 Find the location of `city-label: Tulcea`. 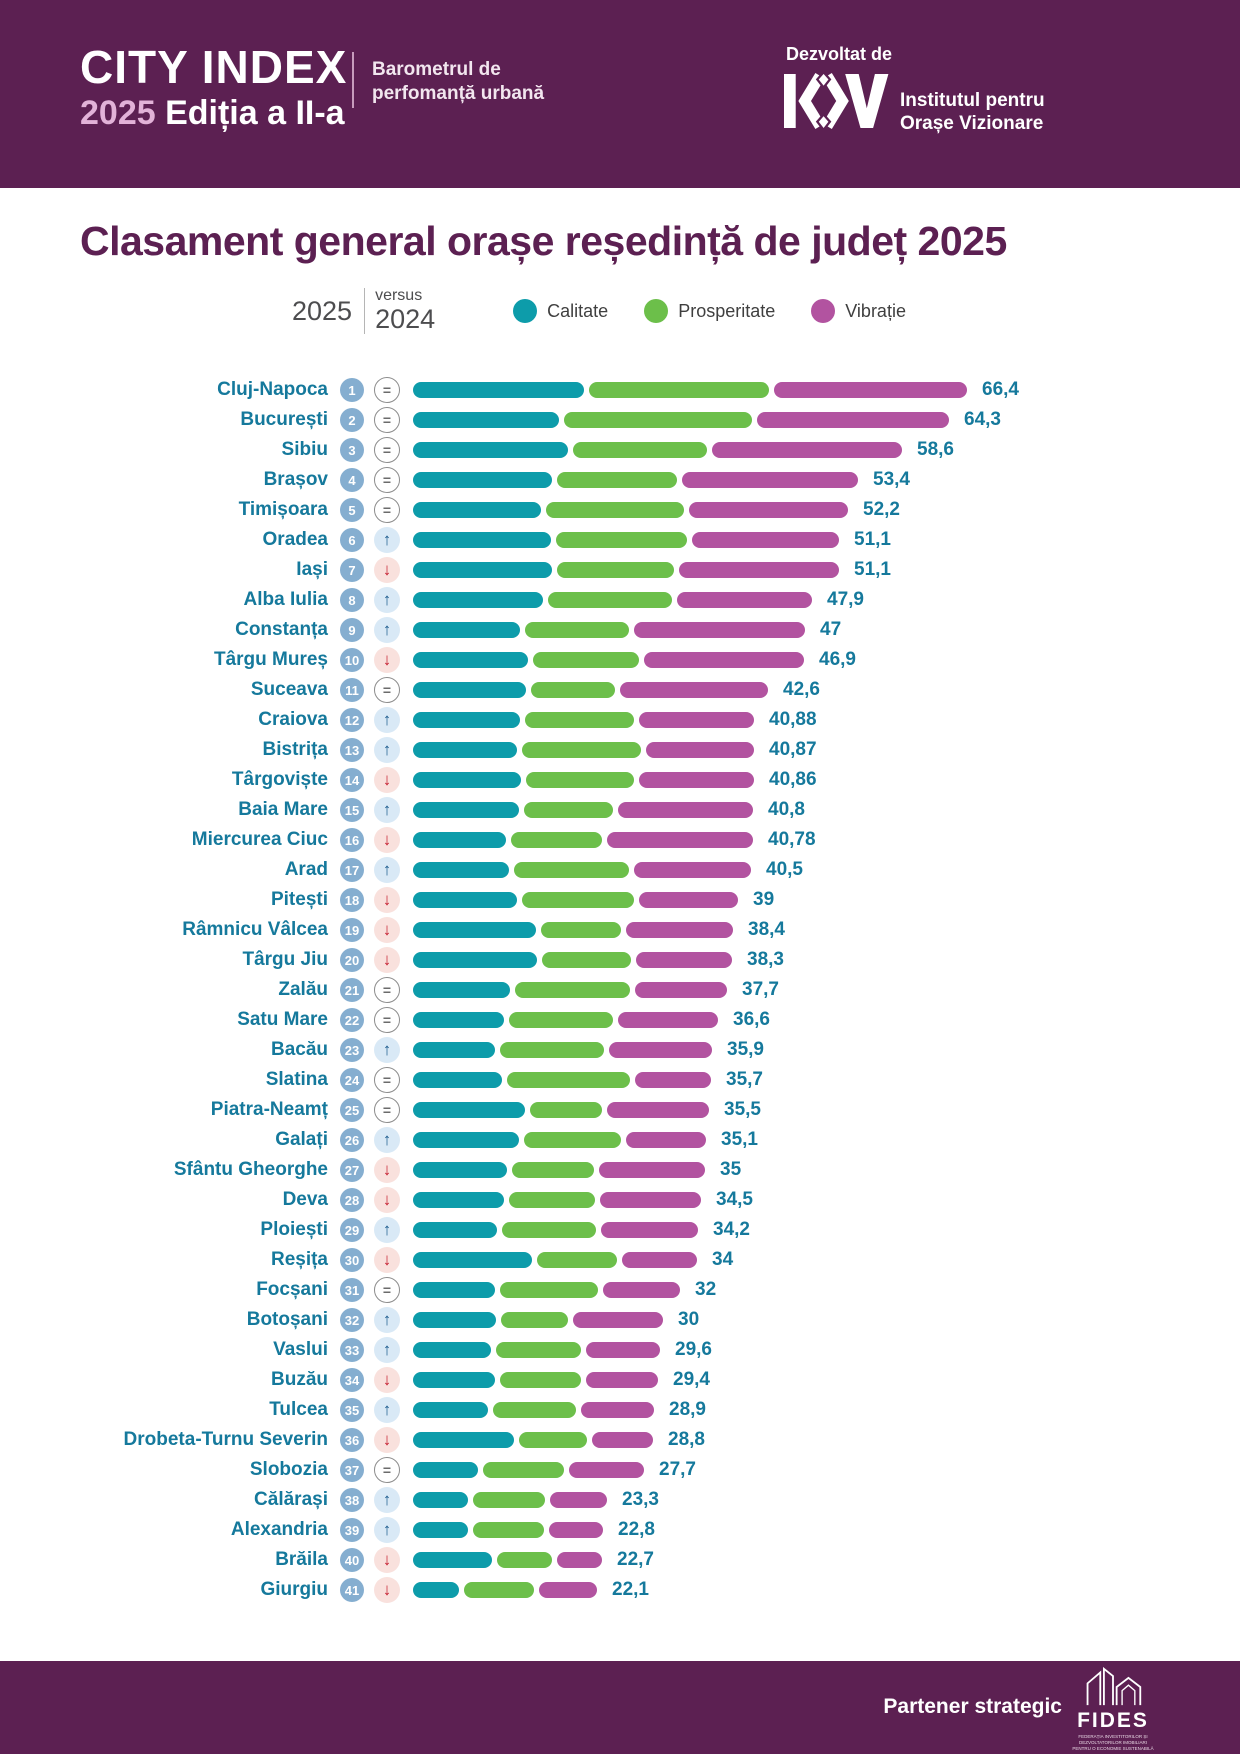

city-label: Tulcea is located at coordinates (298, 1409).